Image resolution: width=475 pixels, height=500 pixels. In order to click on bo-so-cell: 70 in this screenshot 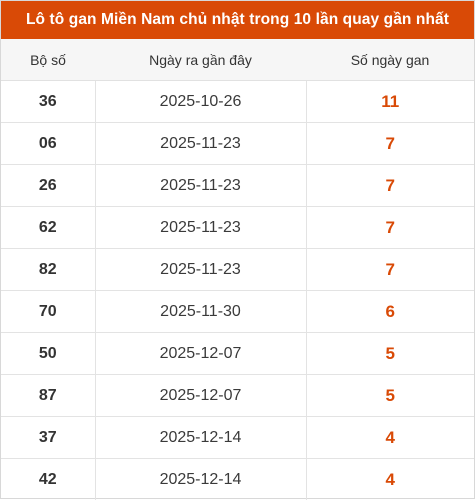, I will do `click(48, 312)`.